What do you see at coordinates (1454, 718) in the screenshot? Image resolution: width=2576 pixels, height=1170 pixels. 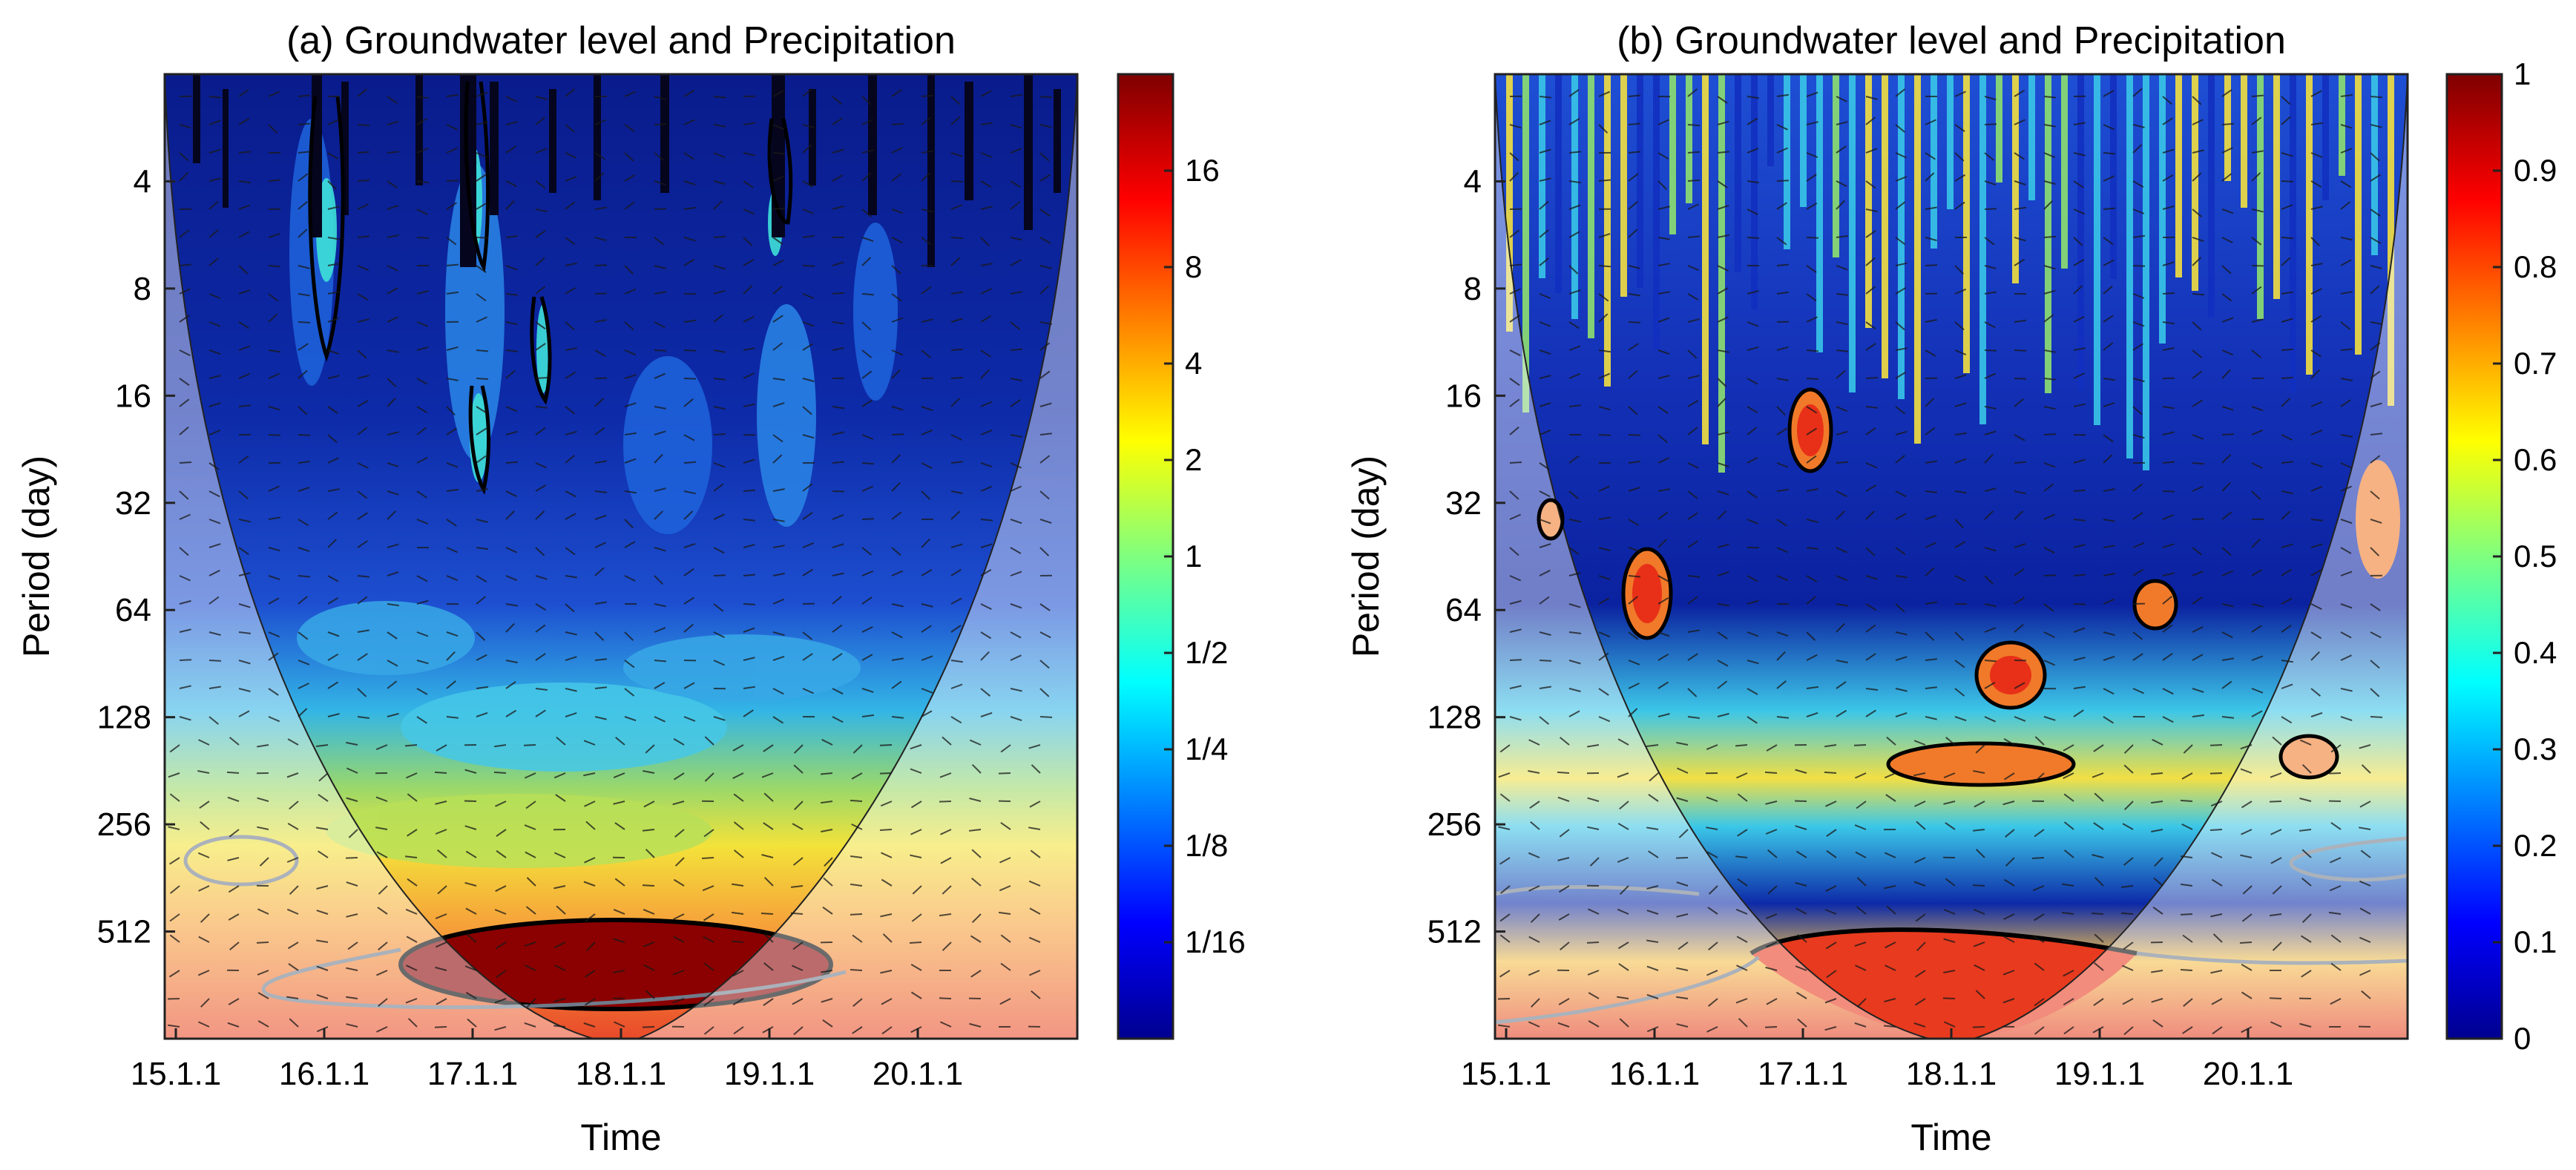 I see `panel-b-y-tick-label: 128` at bounding box center [1454, 718].